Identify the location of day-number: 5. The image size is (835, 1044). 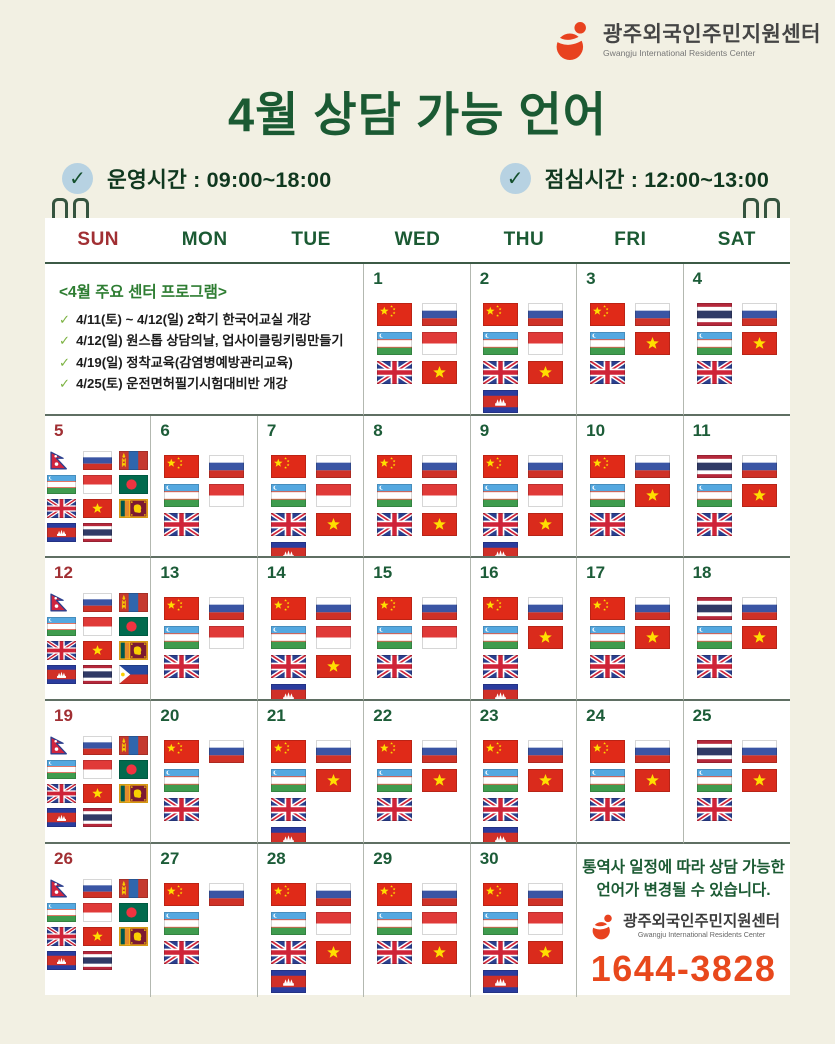
(59, 430).